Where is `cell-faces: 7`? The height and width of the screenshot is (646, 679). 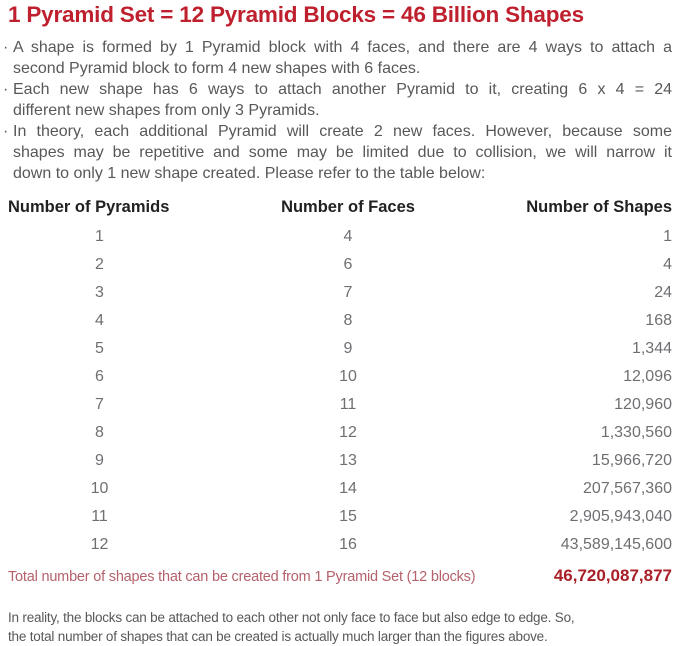
cell-faces: 7 is located at coordinates (348, 292).